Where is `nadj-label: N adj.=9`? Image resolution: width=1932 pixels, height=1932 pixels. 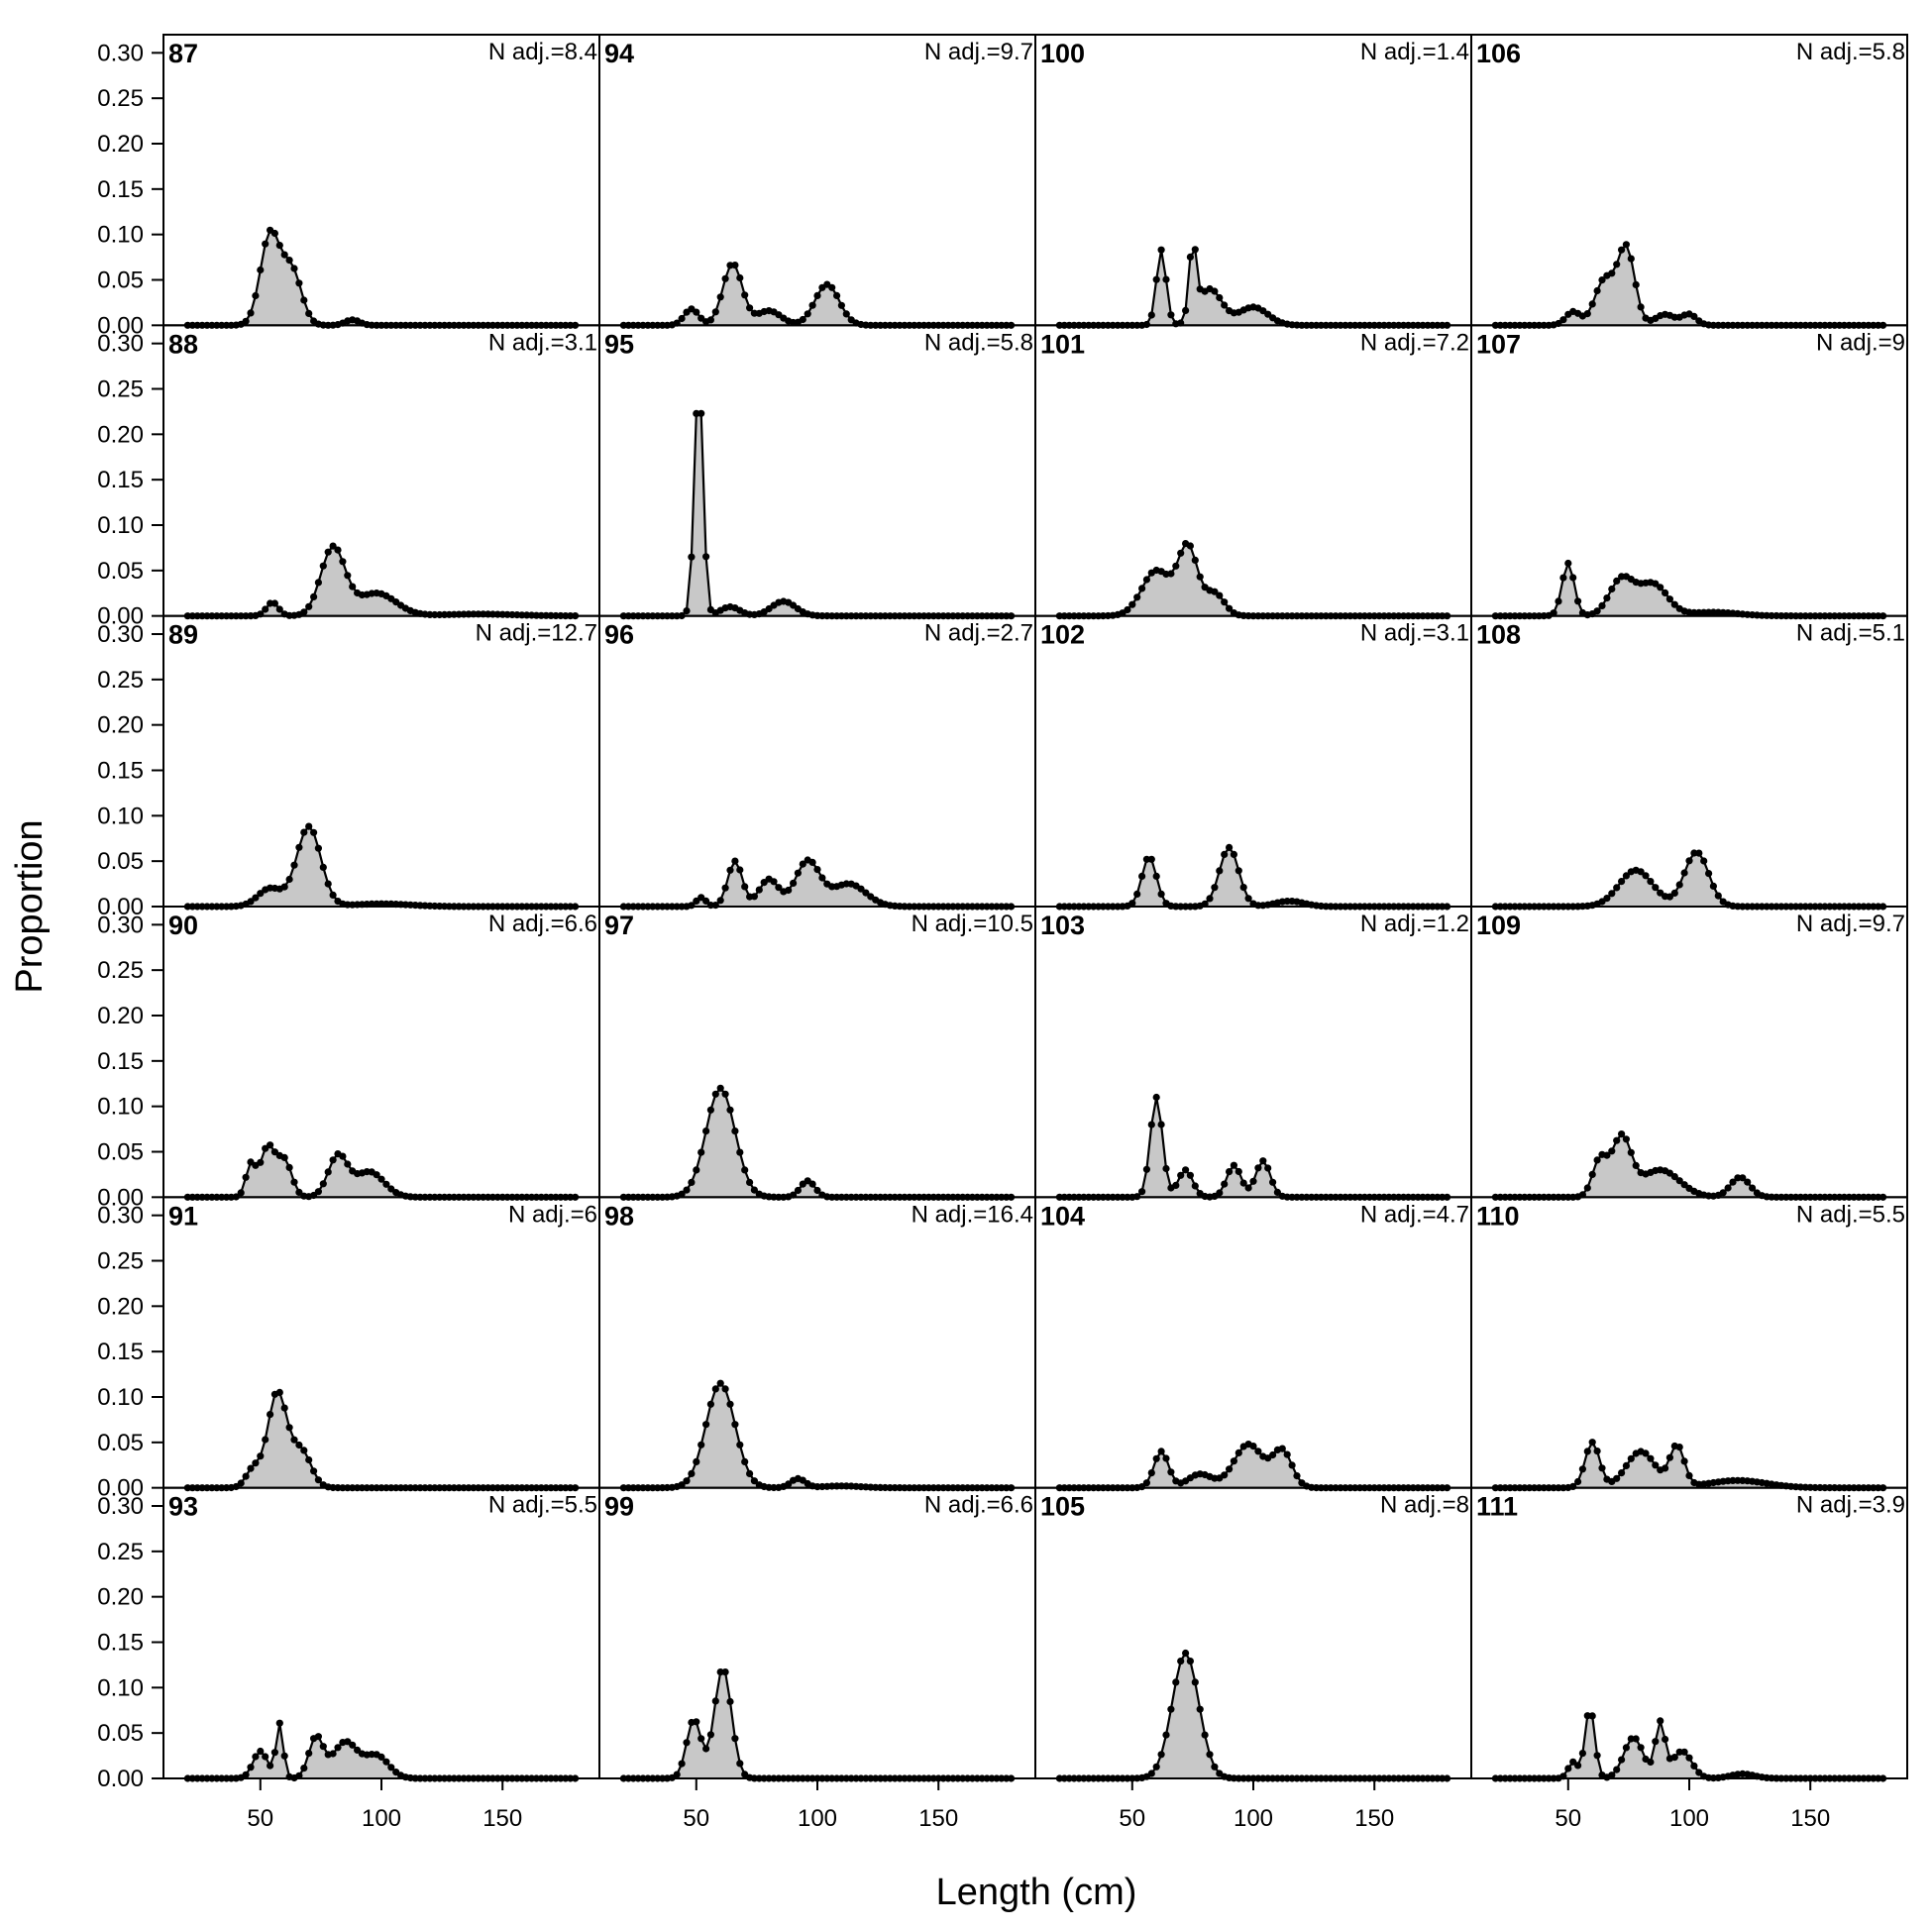 nadj-label: N adj.=9 is located at coordinates (1861, 343).